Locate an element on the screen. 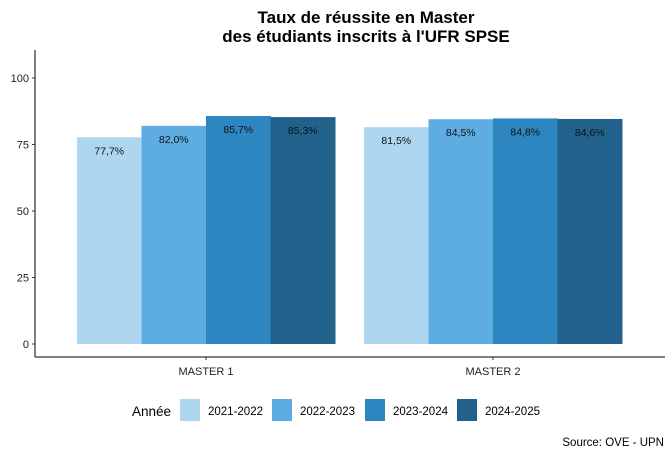 Image resolution: width=672 pixels, height=456 pixels. legend-label: 2021-2022 is located at coordinates (235, 412).